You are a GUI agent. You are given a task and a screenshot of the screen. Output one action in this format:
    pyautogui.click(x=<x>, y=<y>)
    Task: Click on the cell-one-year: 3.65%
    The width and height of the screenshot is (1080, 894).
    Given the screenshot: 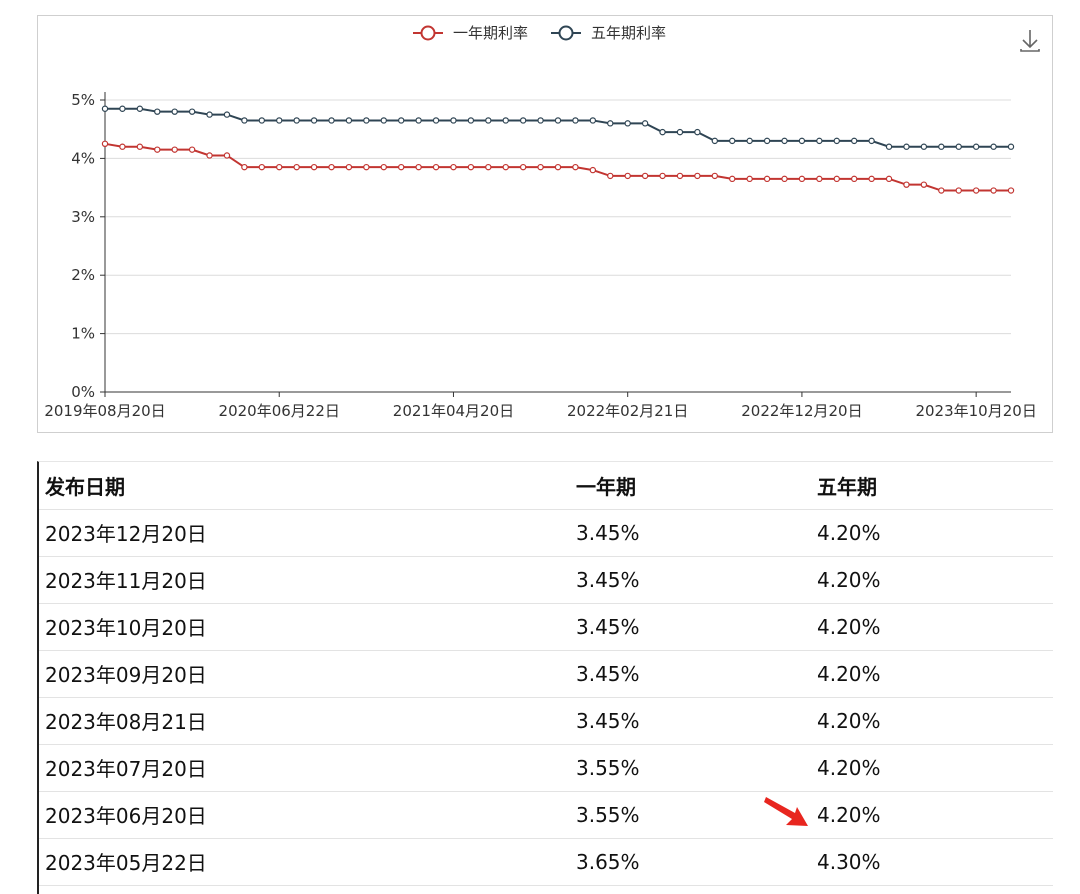 What is the action you would take?
    pyautogui.click(x=690, y=862)
    